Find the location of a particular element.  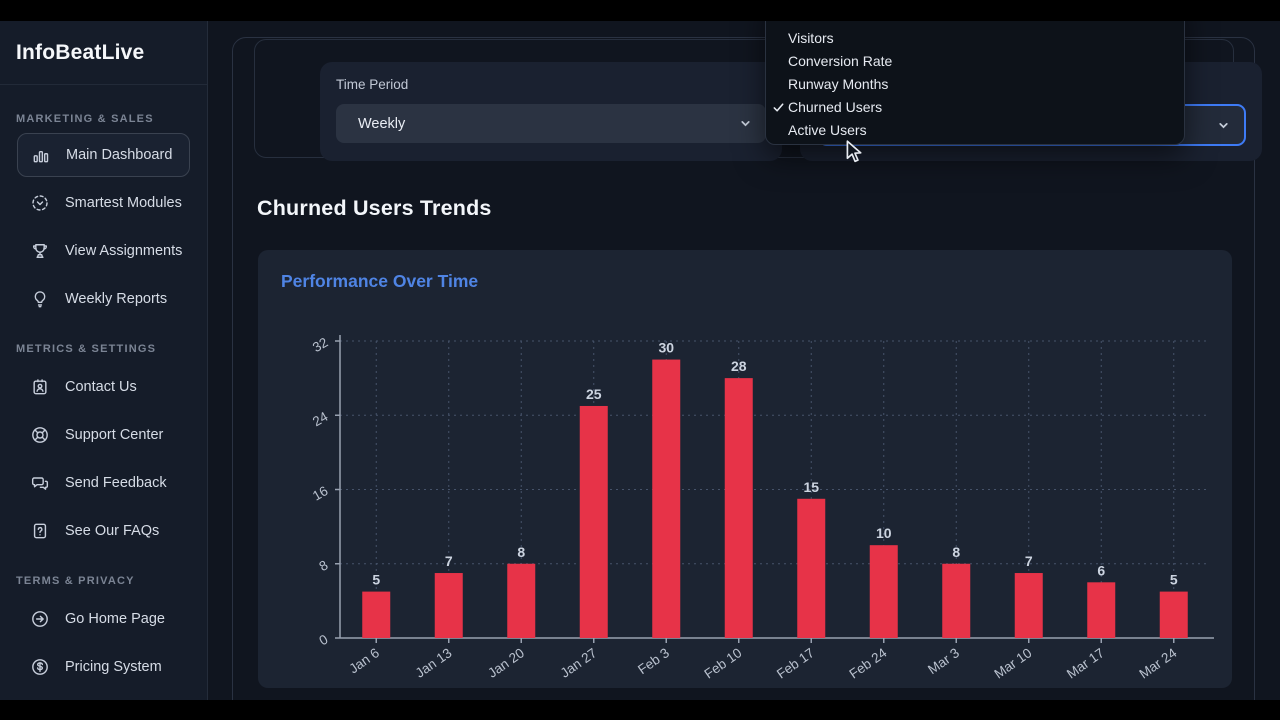

svg-text: Feb 3 is located at coordinates (653, 661).